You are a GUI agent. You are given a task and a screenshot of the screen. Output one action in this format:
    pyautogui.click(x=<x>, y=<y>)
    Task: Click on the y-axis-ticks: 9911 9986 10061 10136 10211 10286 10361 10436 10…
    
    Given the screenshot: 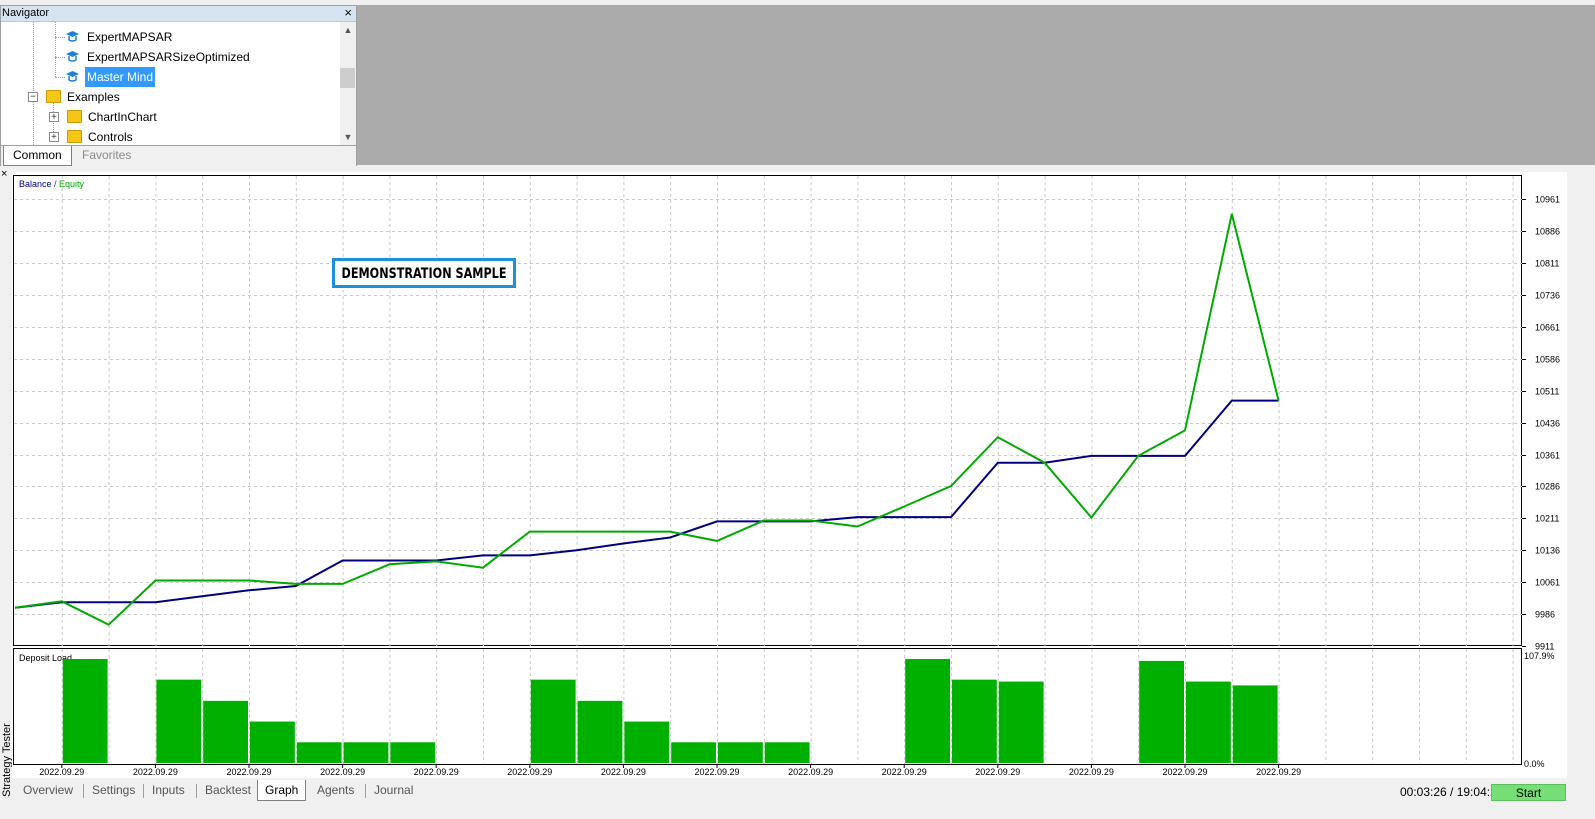 What is the action you would take?
    pyautogui.click(x=1541, y=423)
    